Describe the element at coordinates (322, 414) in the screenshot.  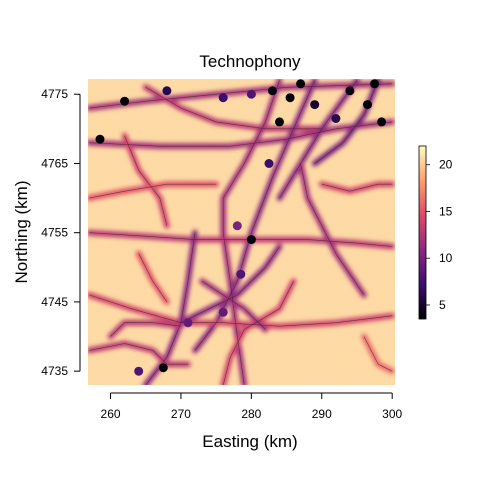
I see `x-tick-label: 290` at that location.